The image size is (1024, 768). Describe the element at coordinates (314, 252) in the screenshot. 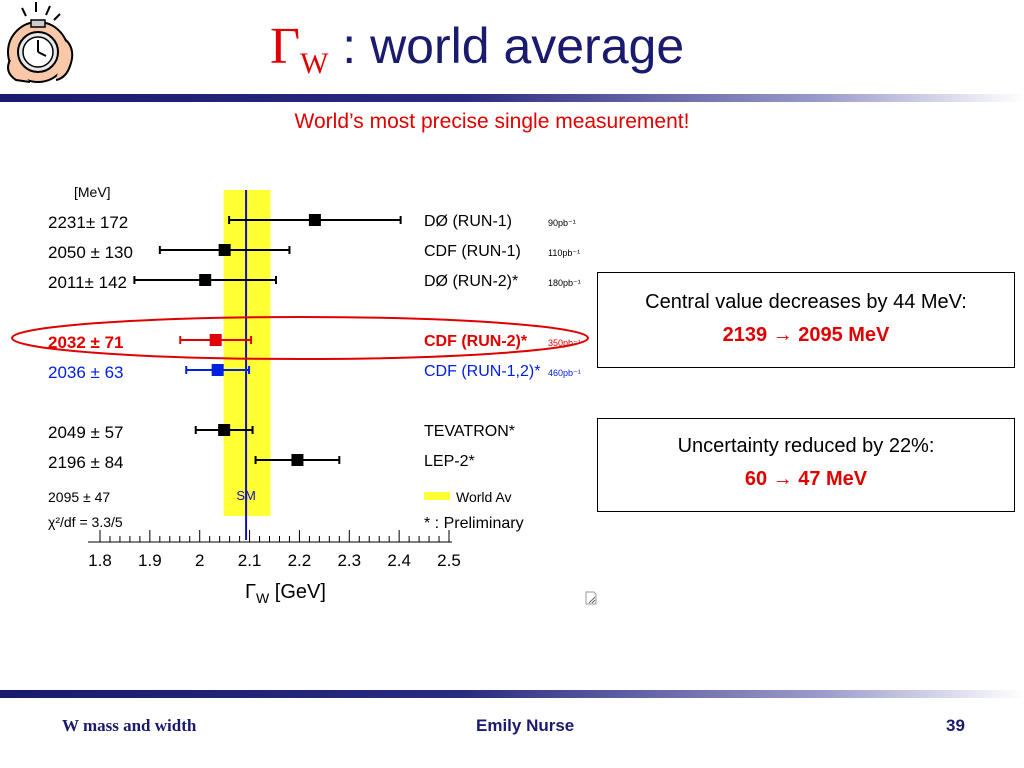

I see `measurement-row: 2050 ± 130 CDF (RUN-1) 110pb⁻¹` at that location.